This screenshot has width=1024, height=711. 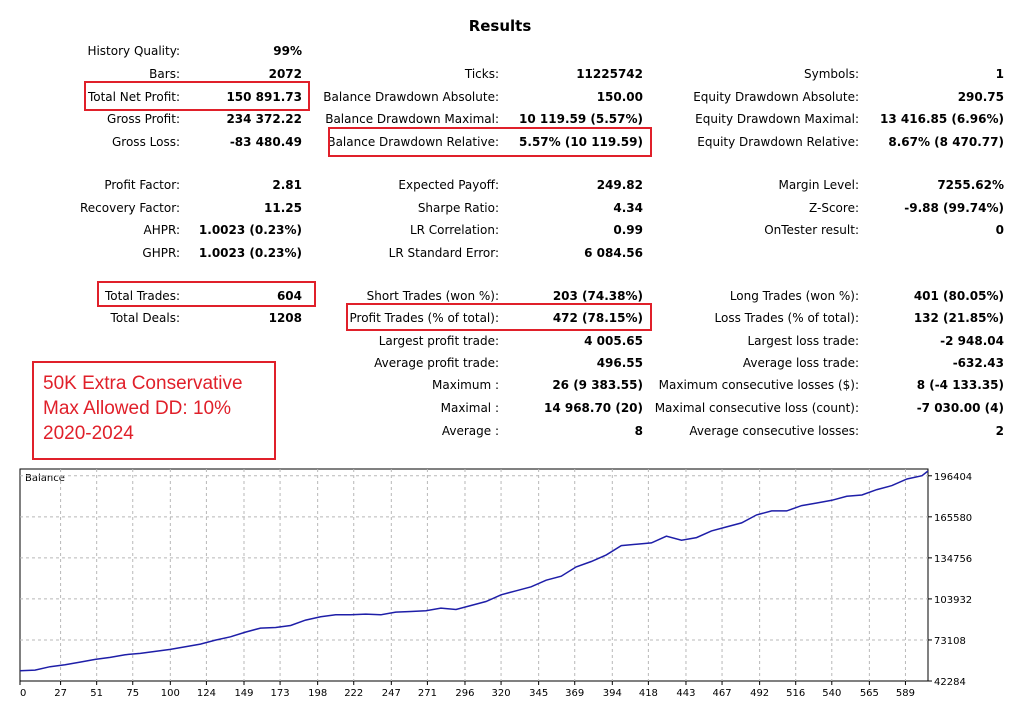 I want to click on total-net-profit-label: Total Net Profit:, so click(x=133, y=97).